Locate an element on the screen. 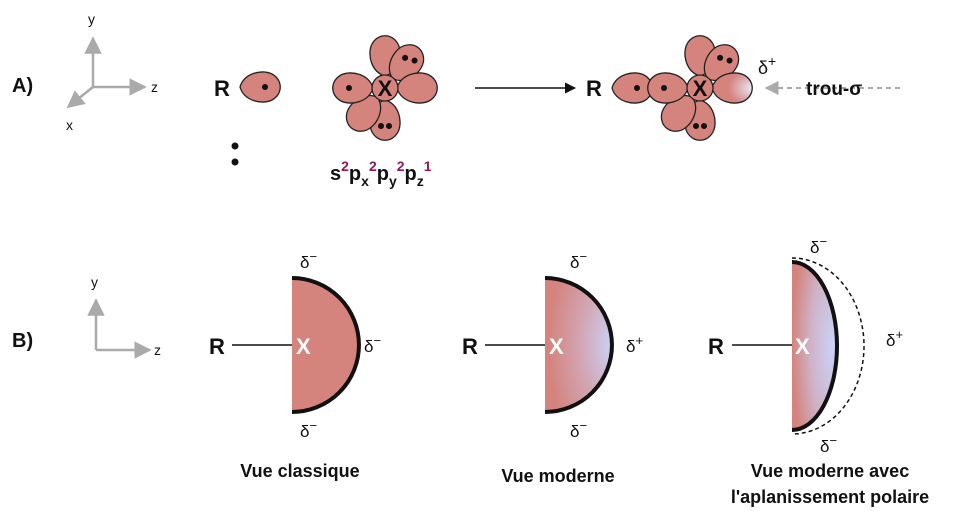 Image resolution: width=963 pixels, height=511 pixels. spherical-surface is located at coordinates (828, 346).